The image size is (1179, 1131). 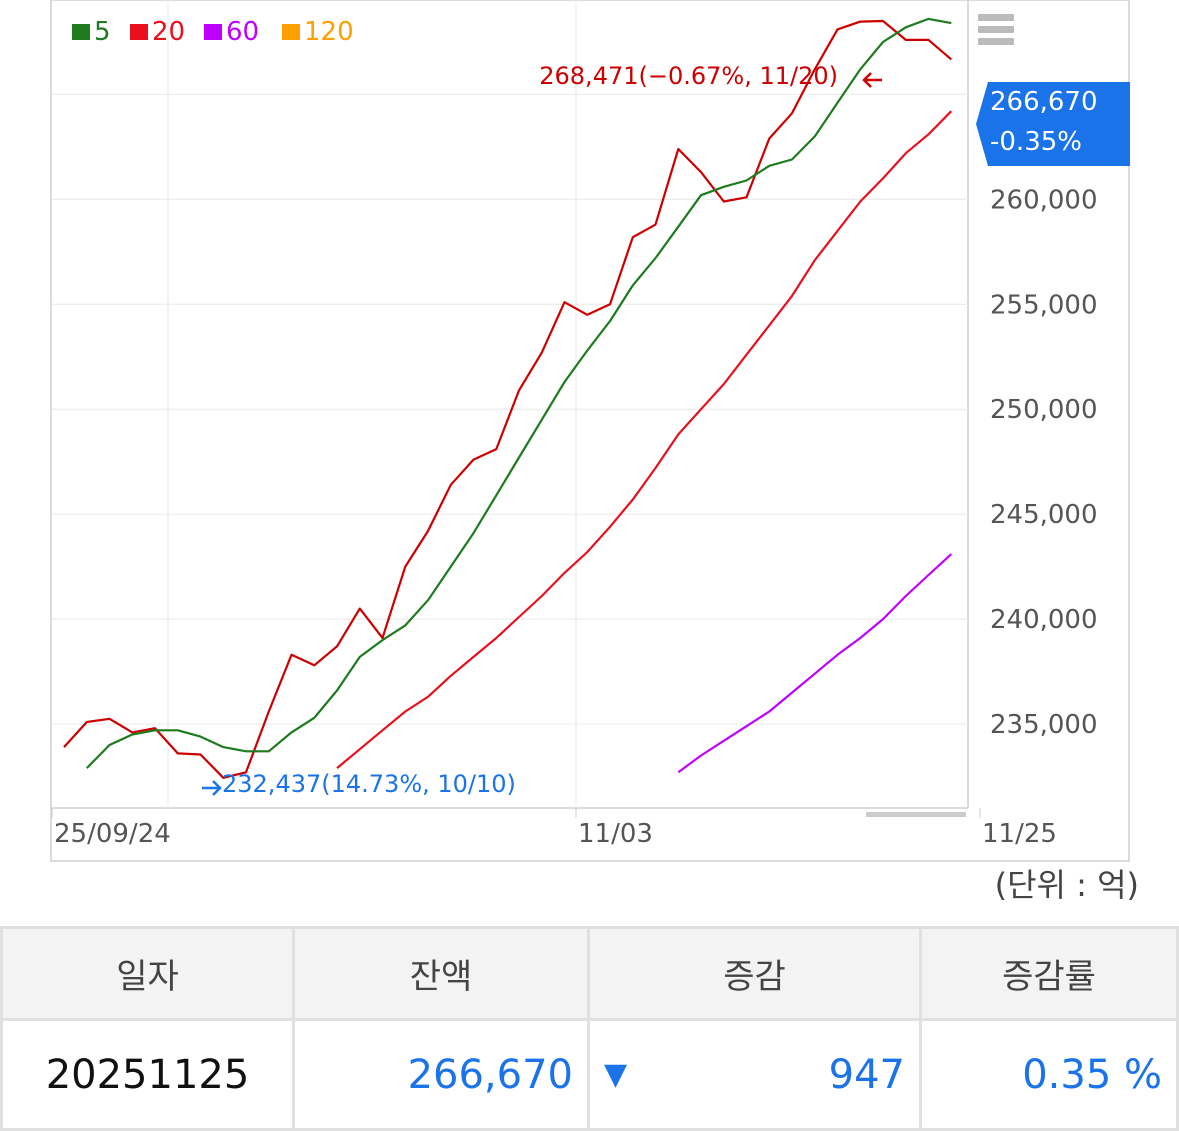 What do you see at coordinates (1053, 124) in the screenshot?
I see `current-price-tag: 266,670 -0.35%` at bounding box center [1053, 124].